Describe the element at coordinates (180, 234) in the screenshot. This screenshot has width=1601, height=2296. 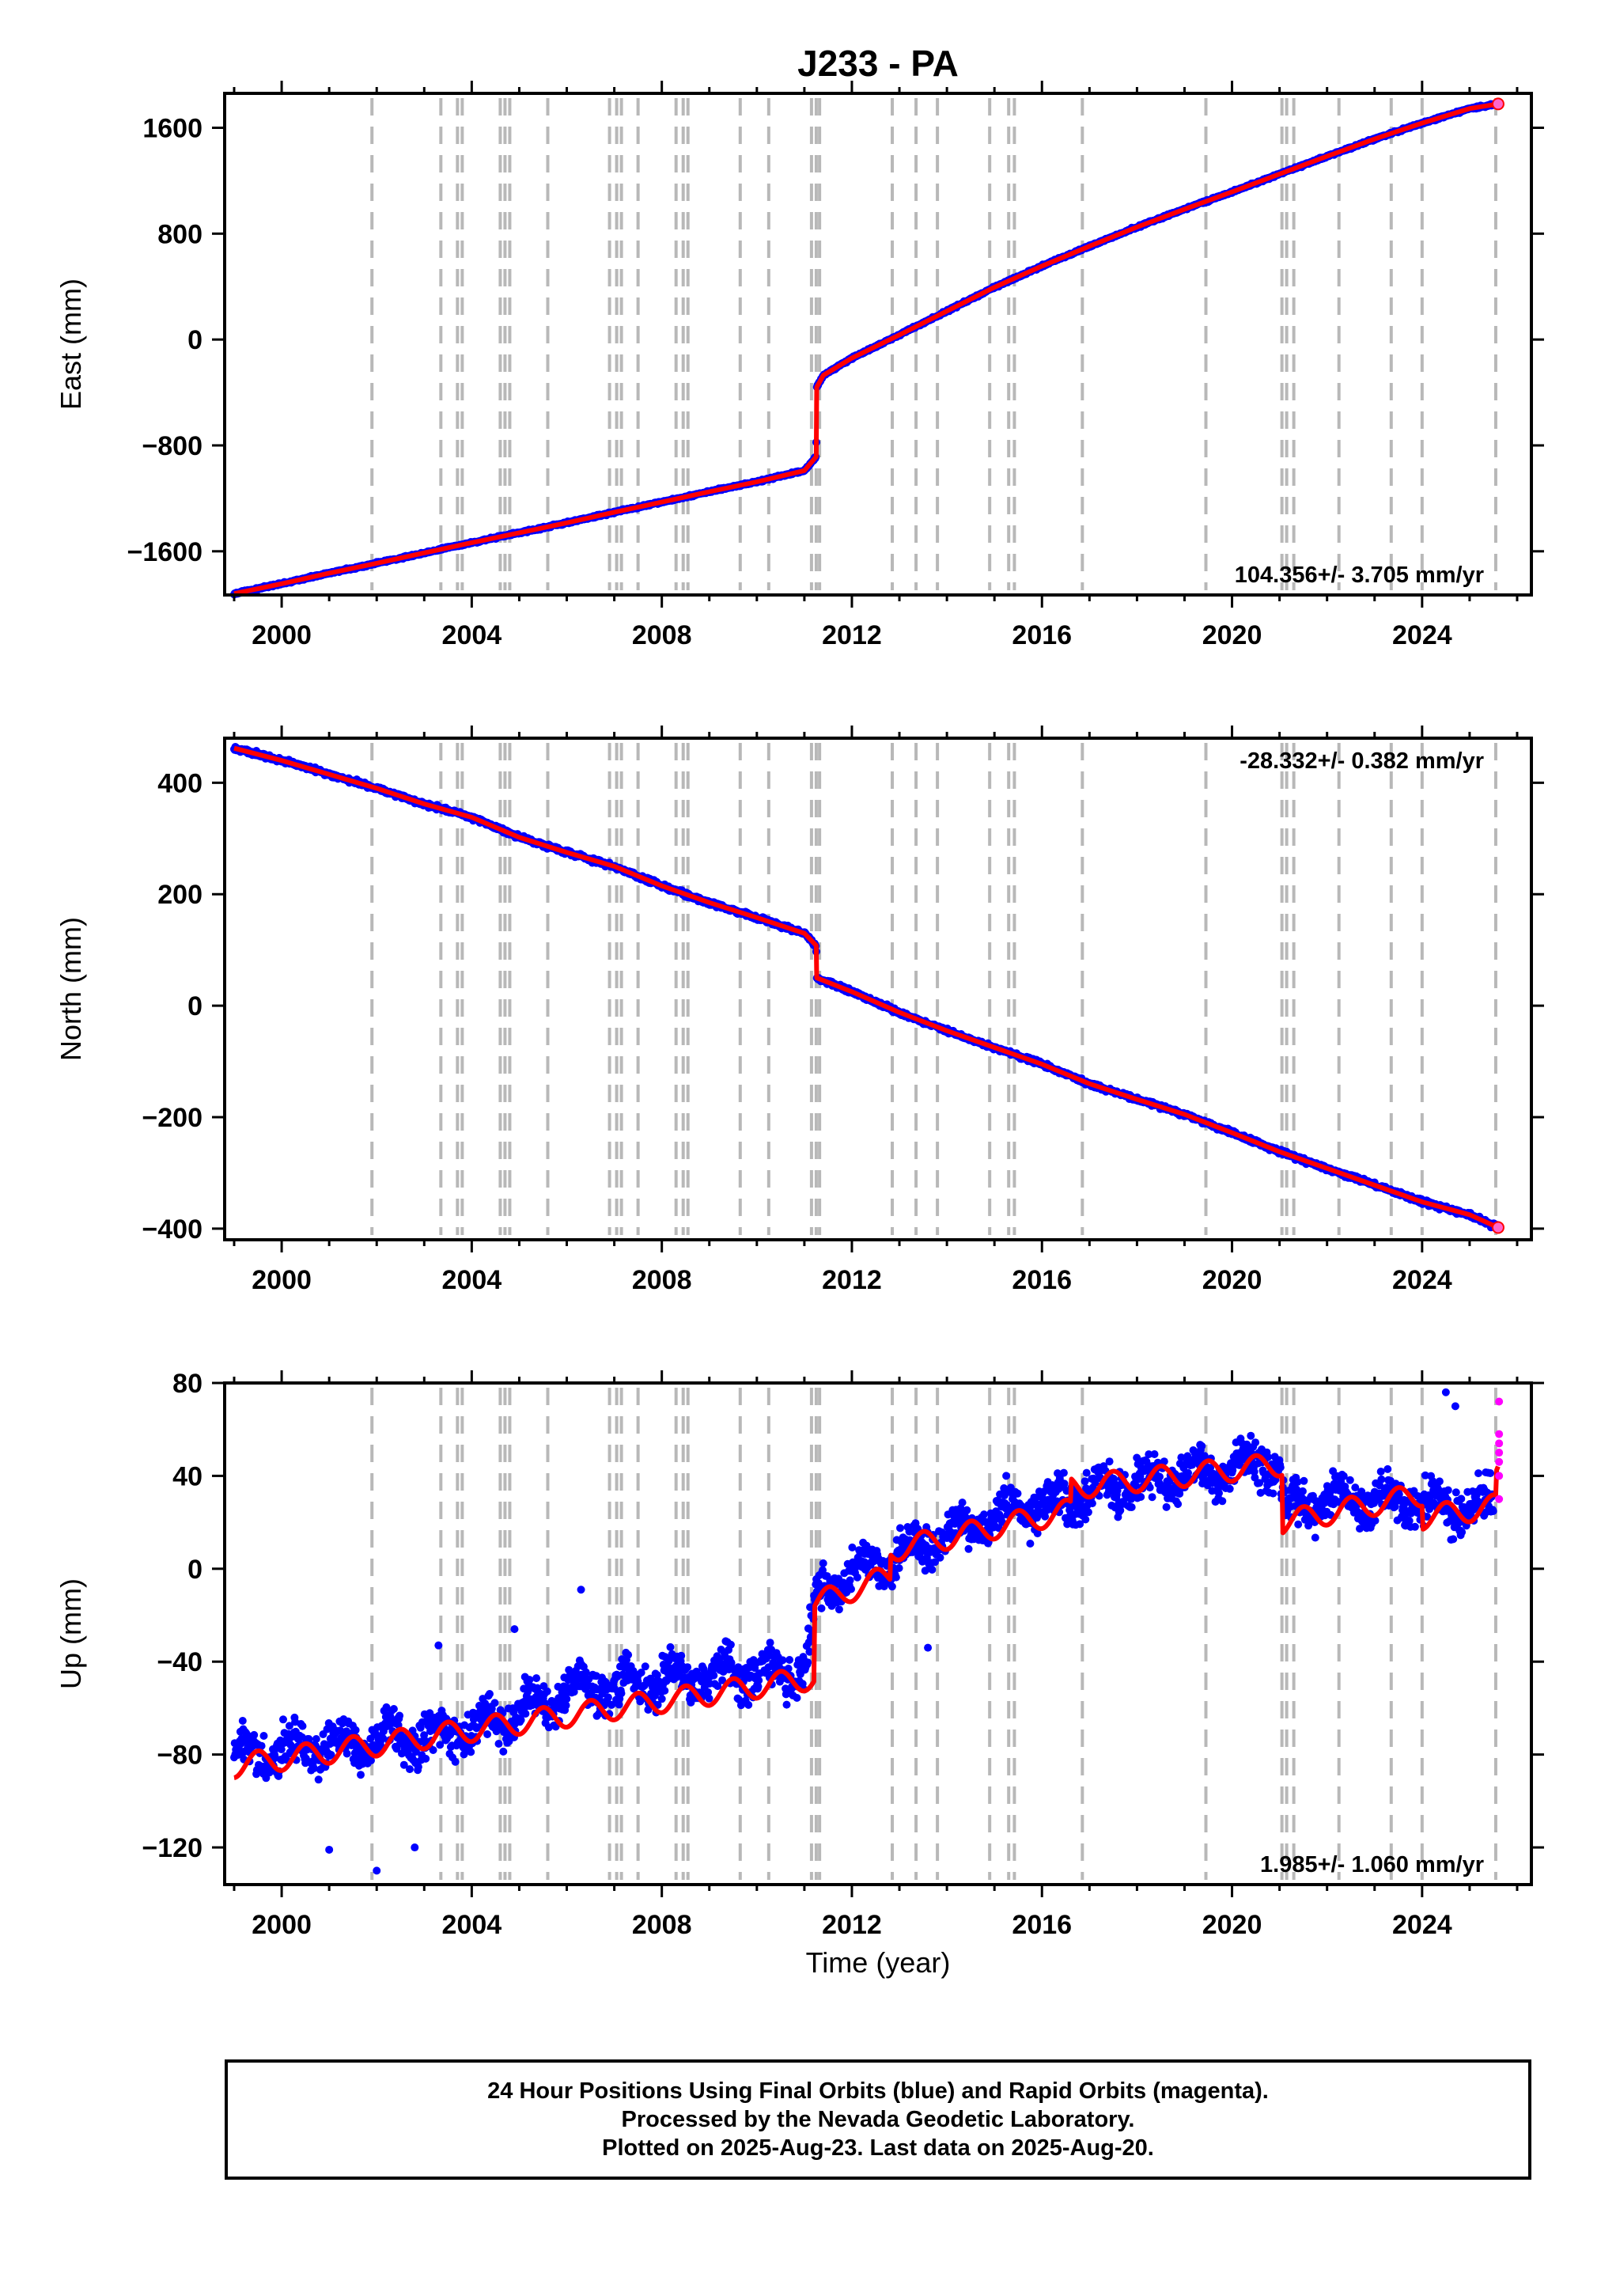
I see `y-tick-label: 800` at that location.